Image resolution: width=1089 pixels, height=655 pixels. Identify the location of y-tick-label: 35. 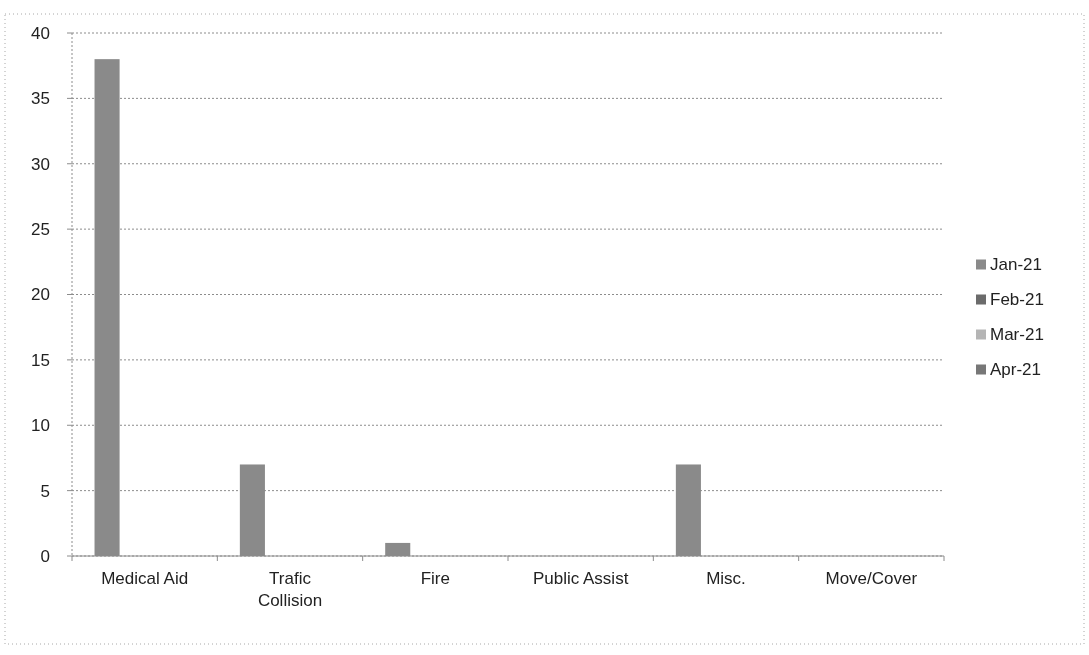
(40, 99).